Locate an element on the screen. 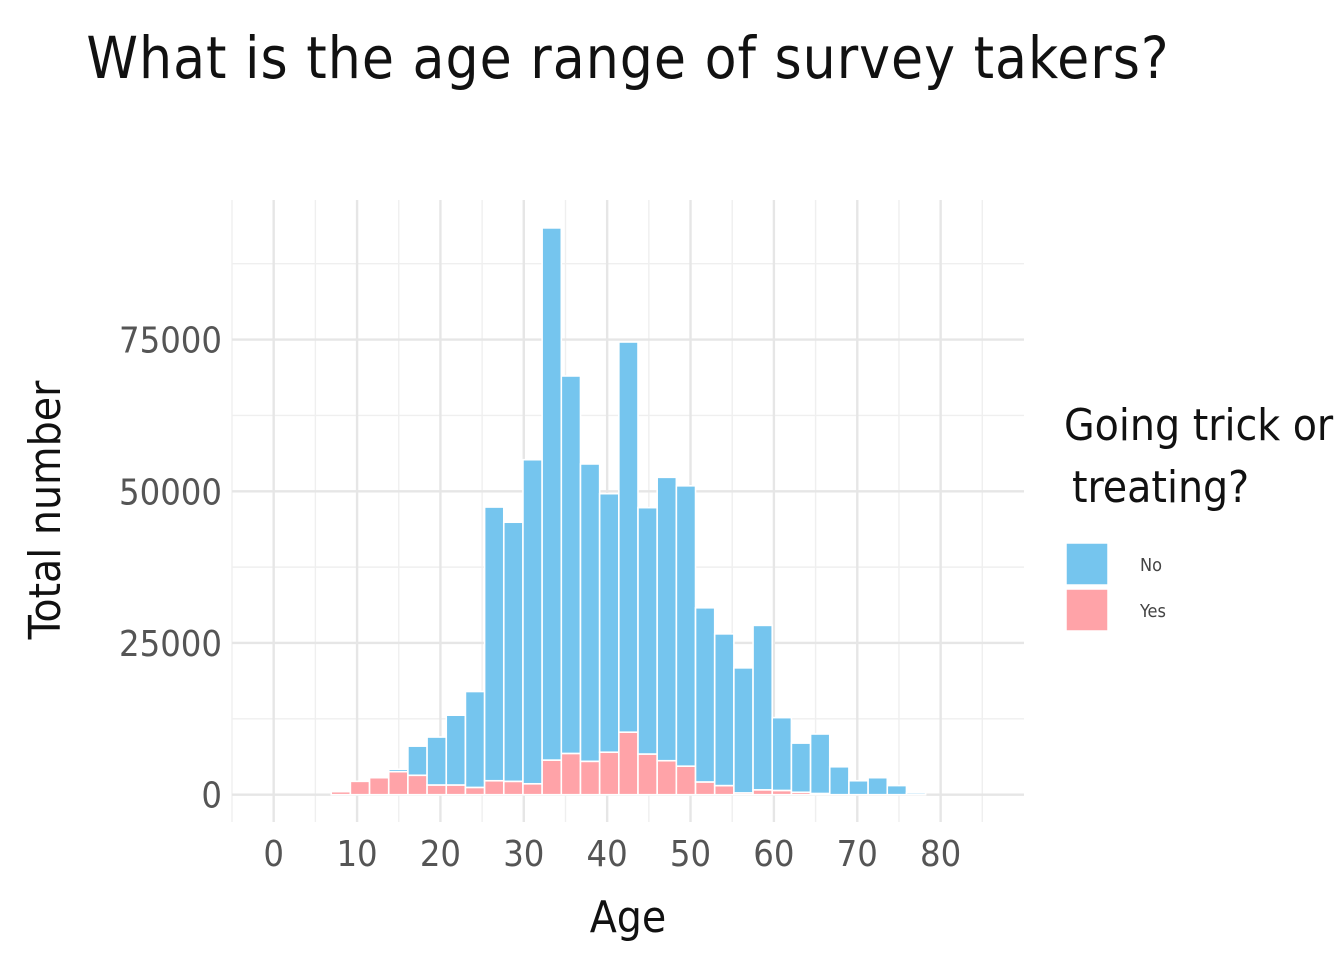 This screenshot has height=960, width=1344. y-tick-label: 25000 is located at coordinates (170, 644).